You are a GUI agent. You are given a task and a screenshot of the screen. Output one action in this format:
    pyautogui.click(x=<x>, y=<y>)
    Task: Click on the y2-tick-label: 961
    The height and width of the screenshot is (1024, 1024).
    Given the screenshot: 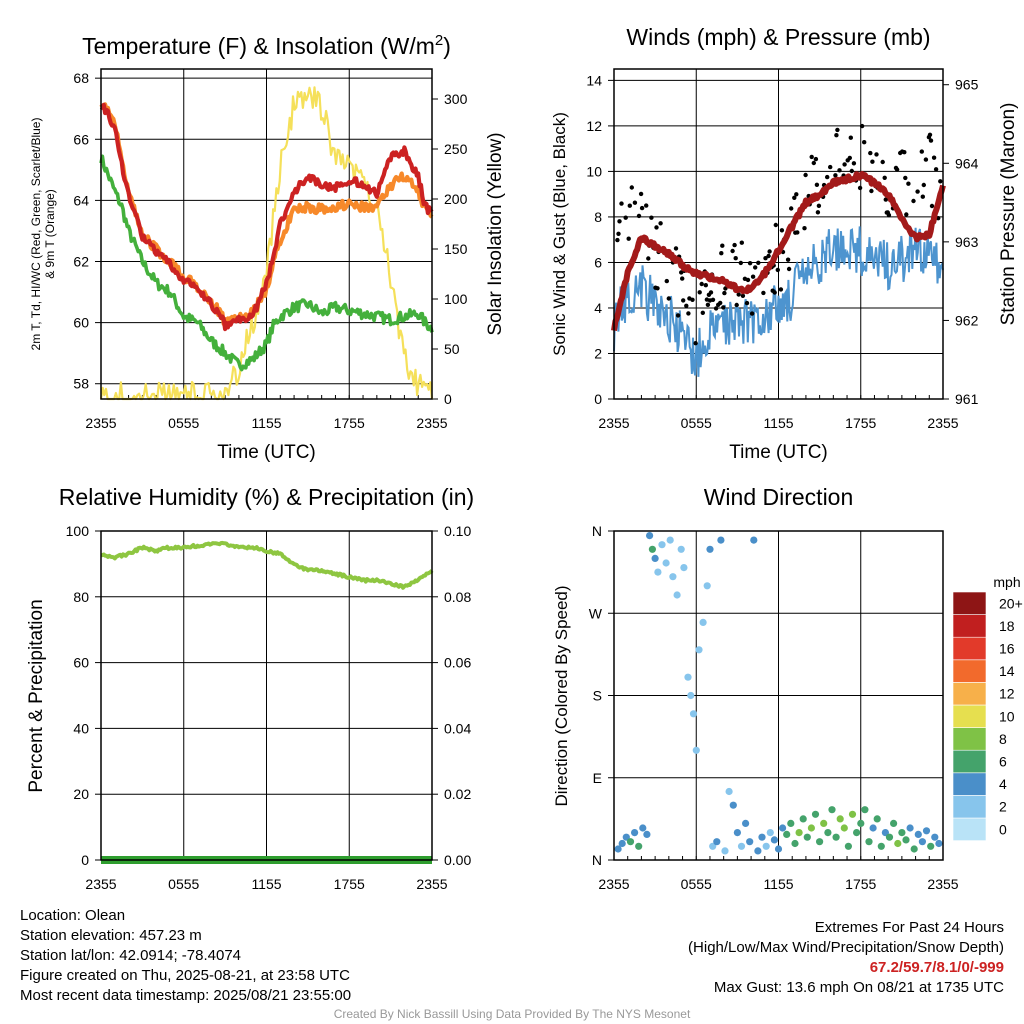 What is the action you would take?
    pyautogui.click(x=967, y=399)
    